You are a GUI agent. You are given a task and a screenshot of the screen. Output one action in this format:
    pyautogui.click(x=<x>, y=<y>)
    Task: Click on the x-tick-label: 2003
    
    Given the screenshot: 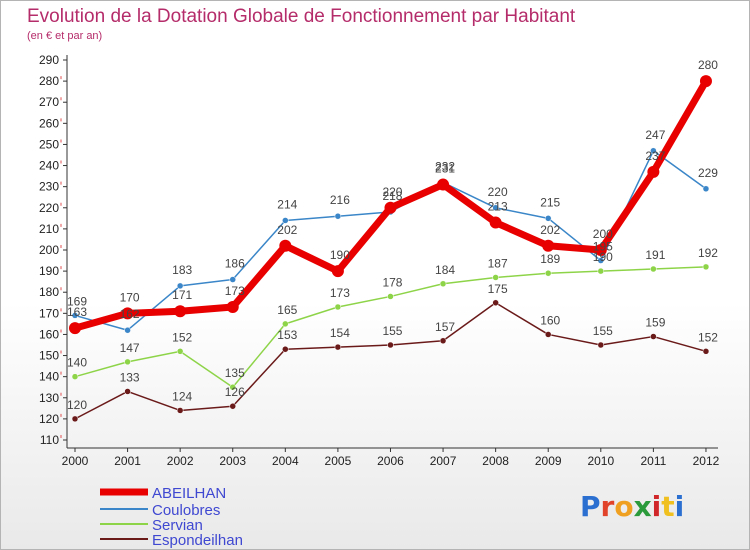 What is the action you would take?
    pyautogui.click(x=232, y=461)
    